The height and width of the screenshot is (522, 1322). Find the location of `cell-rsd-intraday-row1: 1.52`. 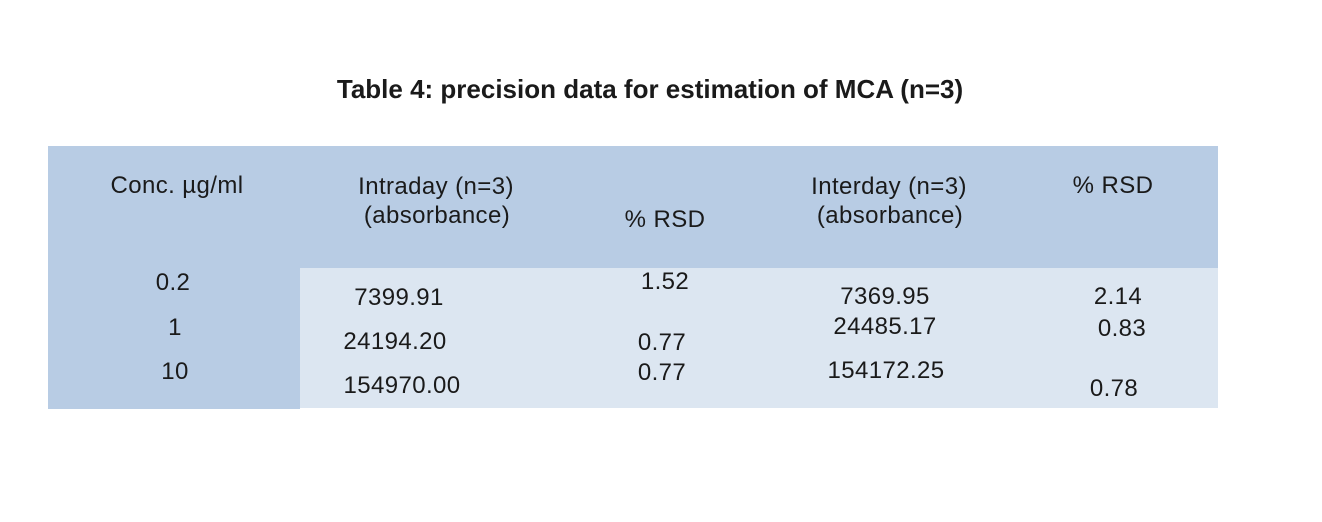

cell-rsd-intraday-row1: 1.52 is located at coordinates (665, 281).